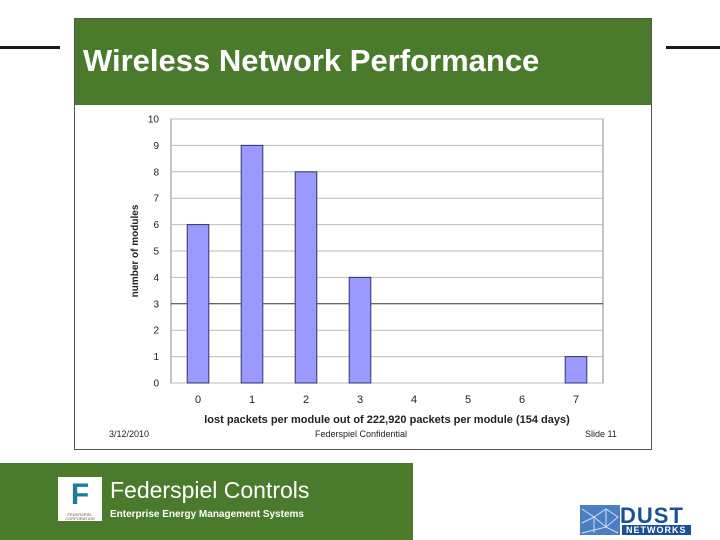 The width and height of the screenshot is (720, 540). What do you see at coordinates (311, 60) in the screenshot?
I see `slide-title: Wireless Network Performance` at bounding box center [311, 60].